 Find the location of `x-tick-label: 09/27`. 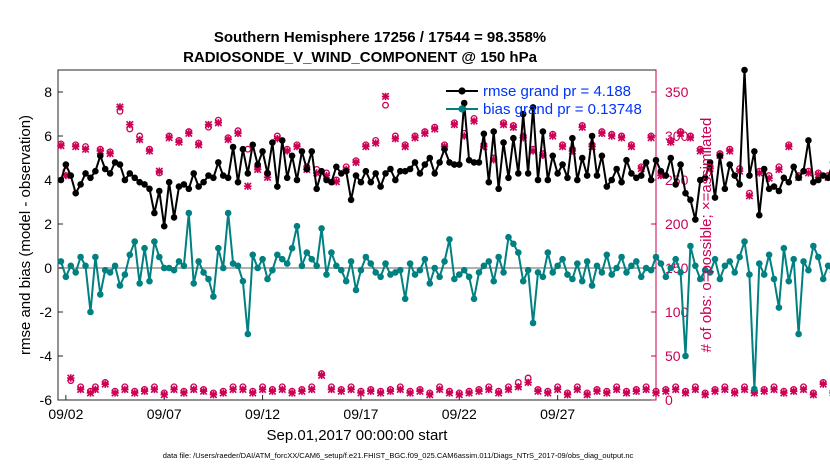

x-tick-label: 09/27 is located at coordinates (557, 414).